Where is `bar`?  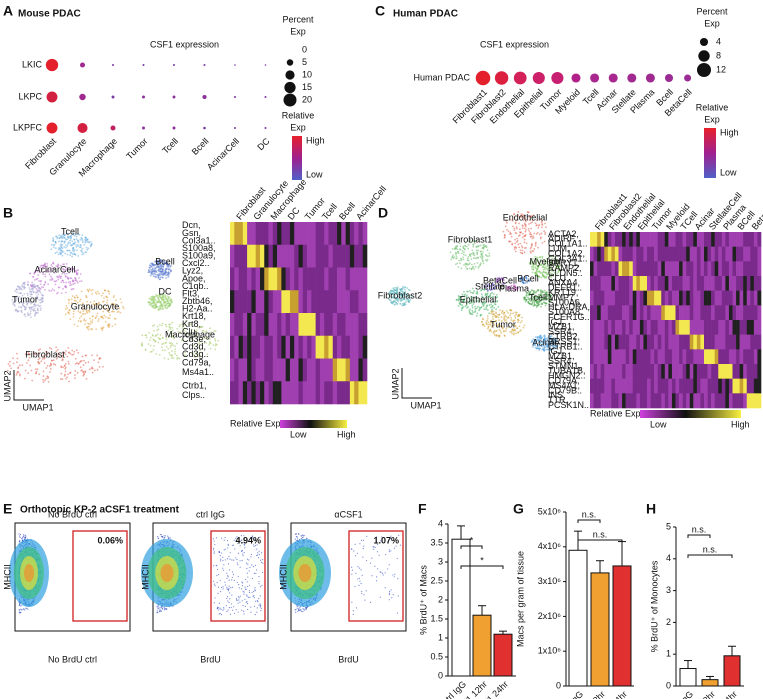
bar is located at coordinates (482, 645).